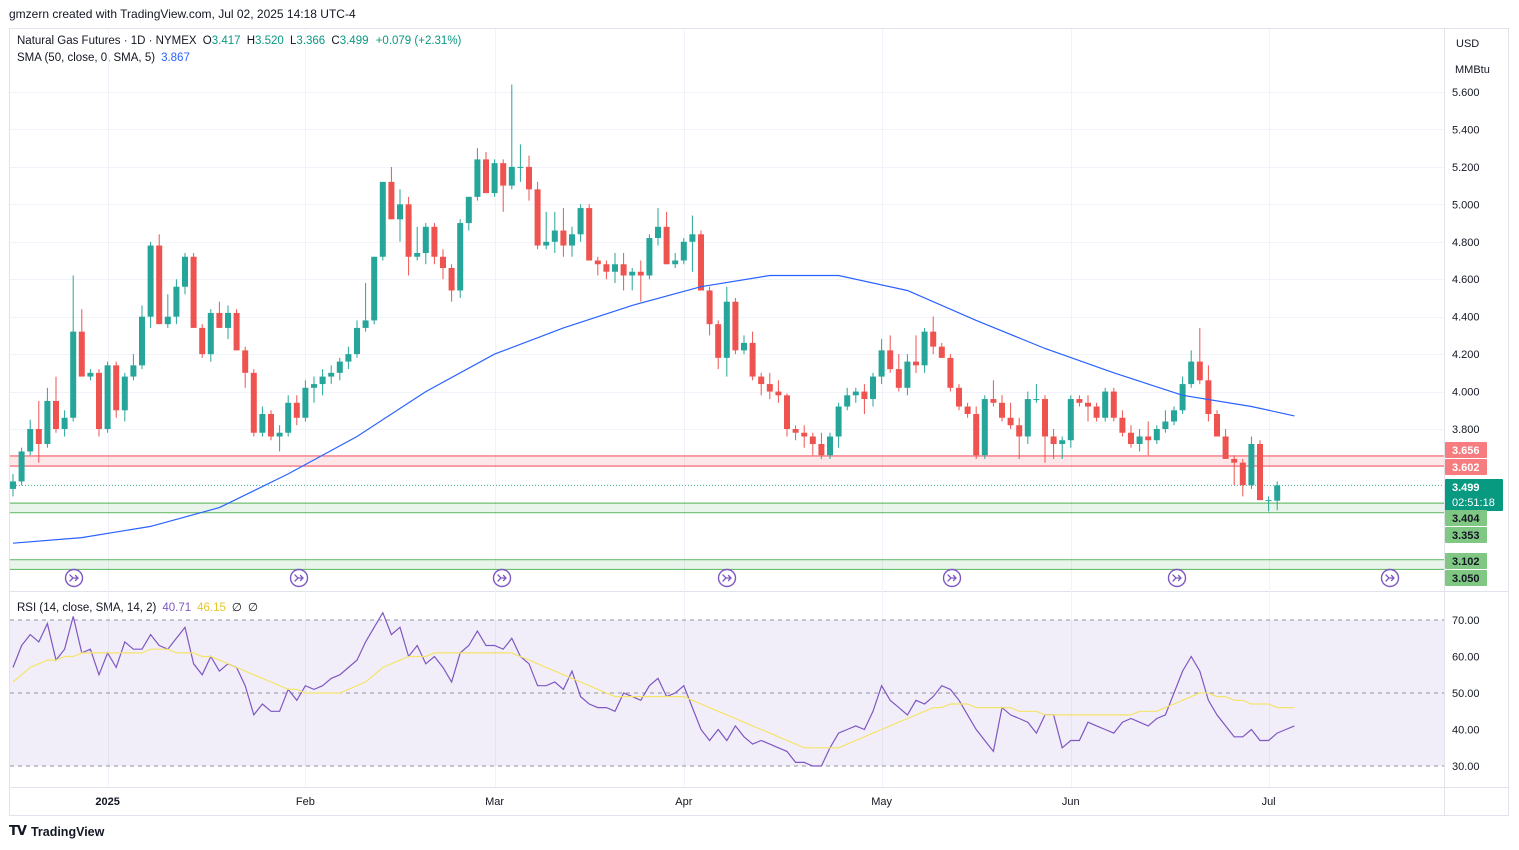 The height and width of the screenshot is (850, 1519). Describe the element at coordinates (732, 578) in the screenshot. I see `session-markers` at that location.